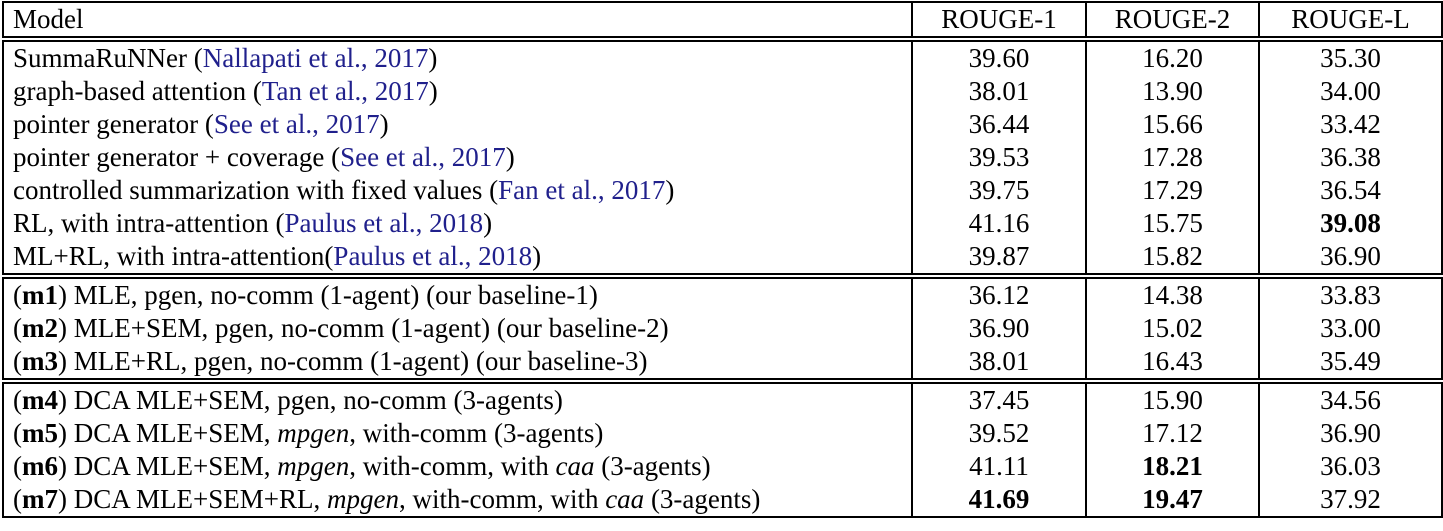 This screenshot has height=531, width=1443. Describe the element at coordinates (345, 91) in the screenshot. I see `citation-link: Tan et al., 2017` at that location.